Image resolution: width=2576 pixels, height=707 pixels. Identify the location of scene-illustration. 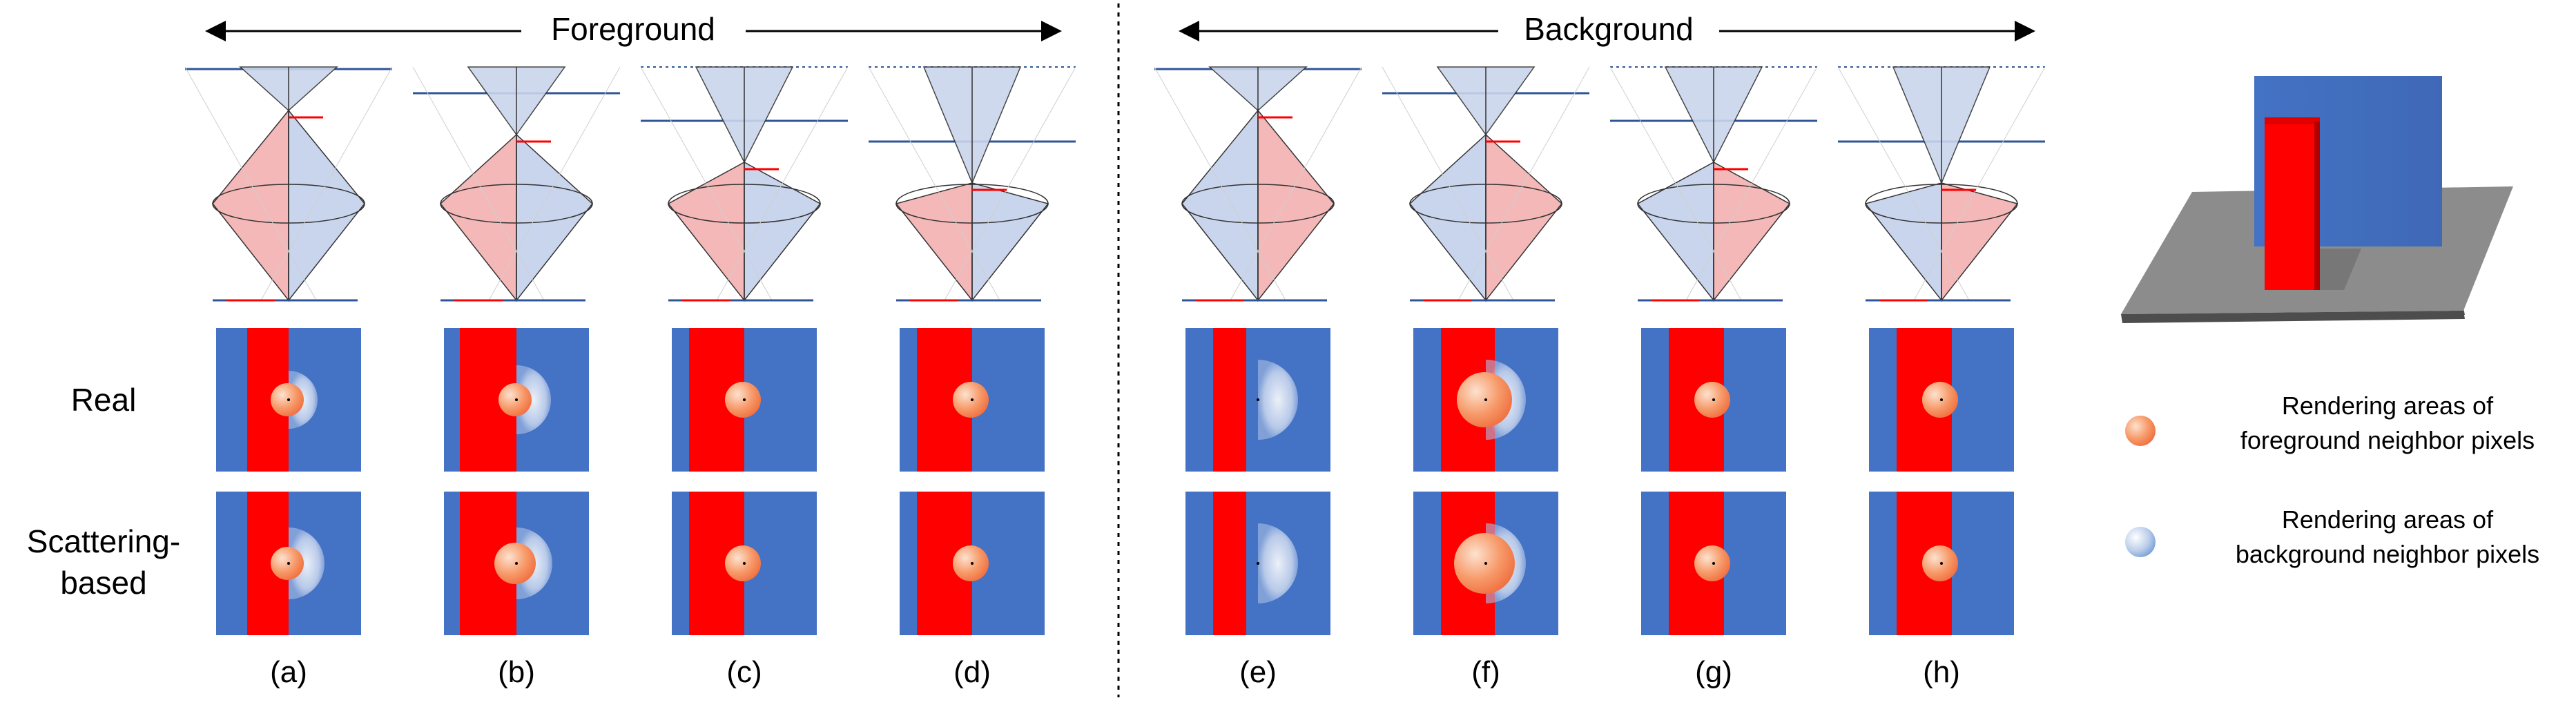
(2317, 200).